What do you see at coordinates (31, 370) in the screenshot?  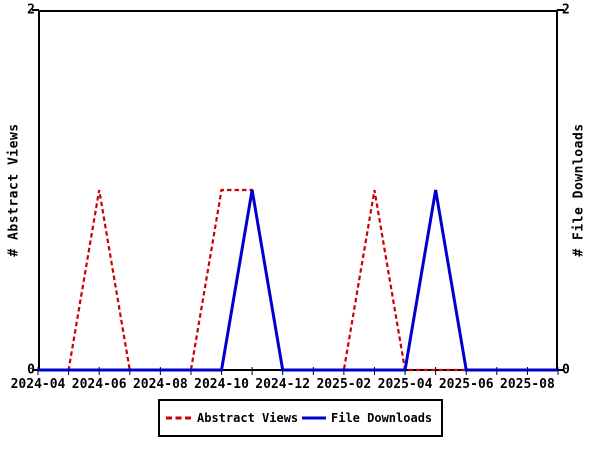 I see `left-axis-min-label: 0` at bounding box center [31, 370].